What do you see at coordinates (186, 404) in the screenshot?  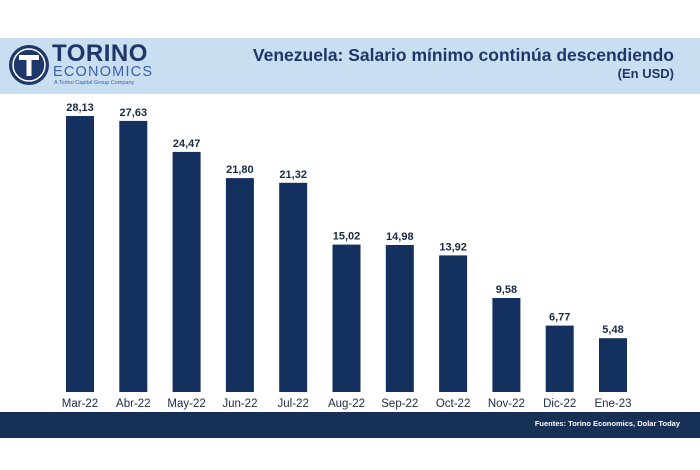 I see `x-tick-may-22: May-22` at bounding box center [186, 404].